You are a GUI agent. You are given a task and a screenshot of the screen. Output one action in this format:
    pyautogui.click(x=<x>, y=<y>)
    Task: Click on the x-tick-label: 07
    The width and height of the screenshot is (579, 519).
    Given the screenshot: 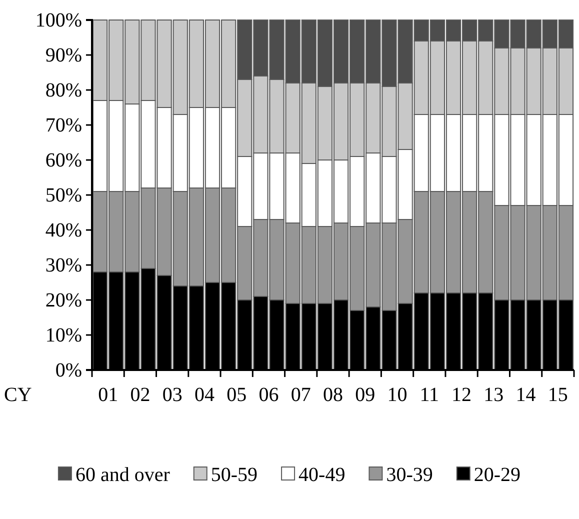 What is the action you would take?
    pyautogui.click(x=300, y=395)
    